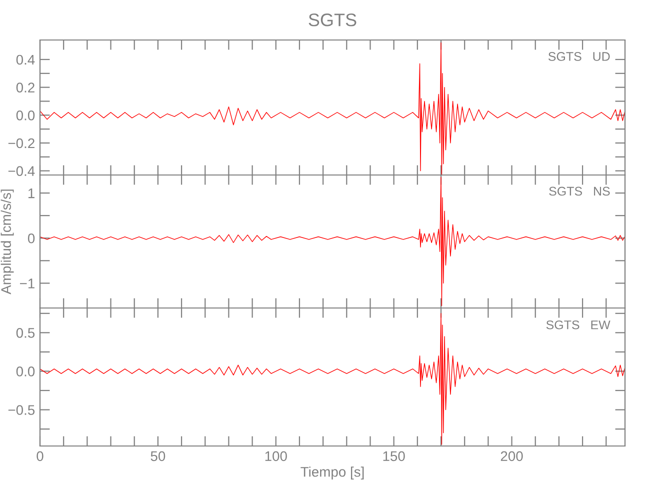 Image resolution: width=650 pixels, height=500 pixels. I want to click on x-tick-label: 100, so click(276, 456).